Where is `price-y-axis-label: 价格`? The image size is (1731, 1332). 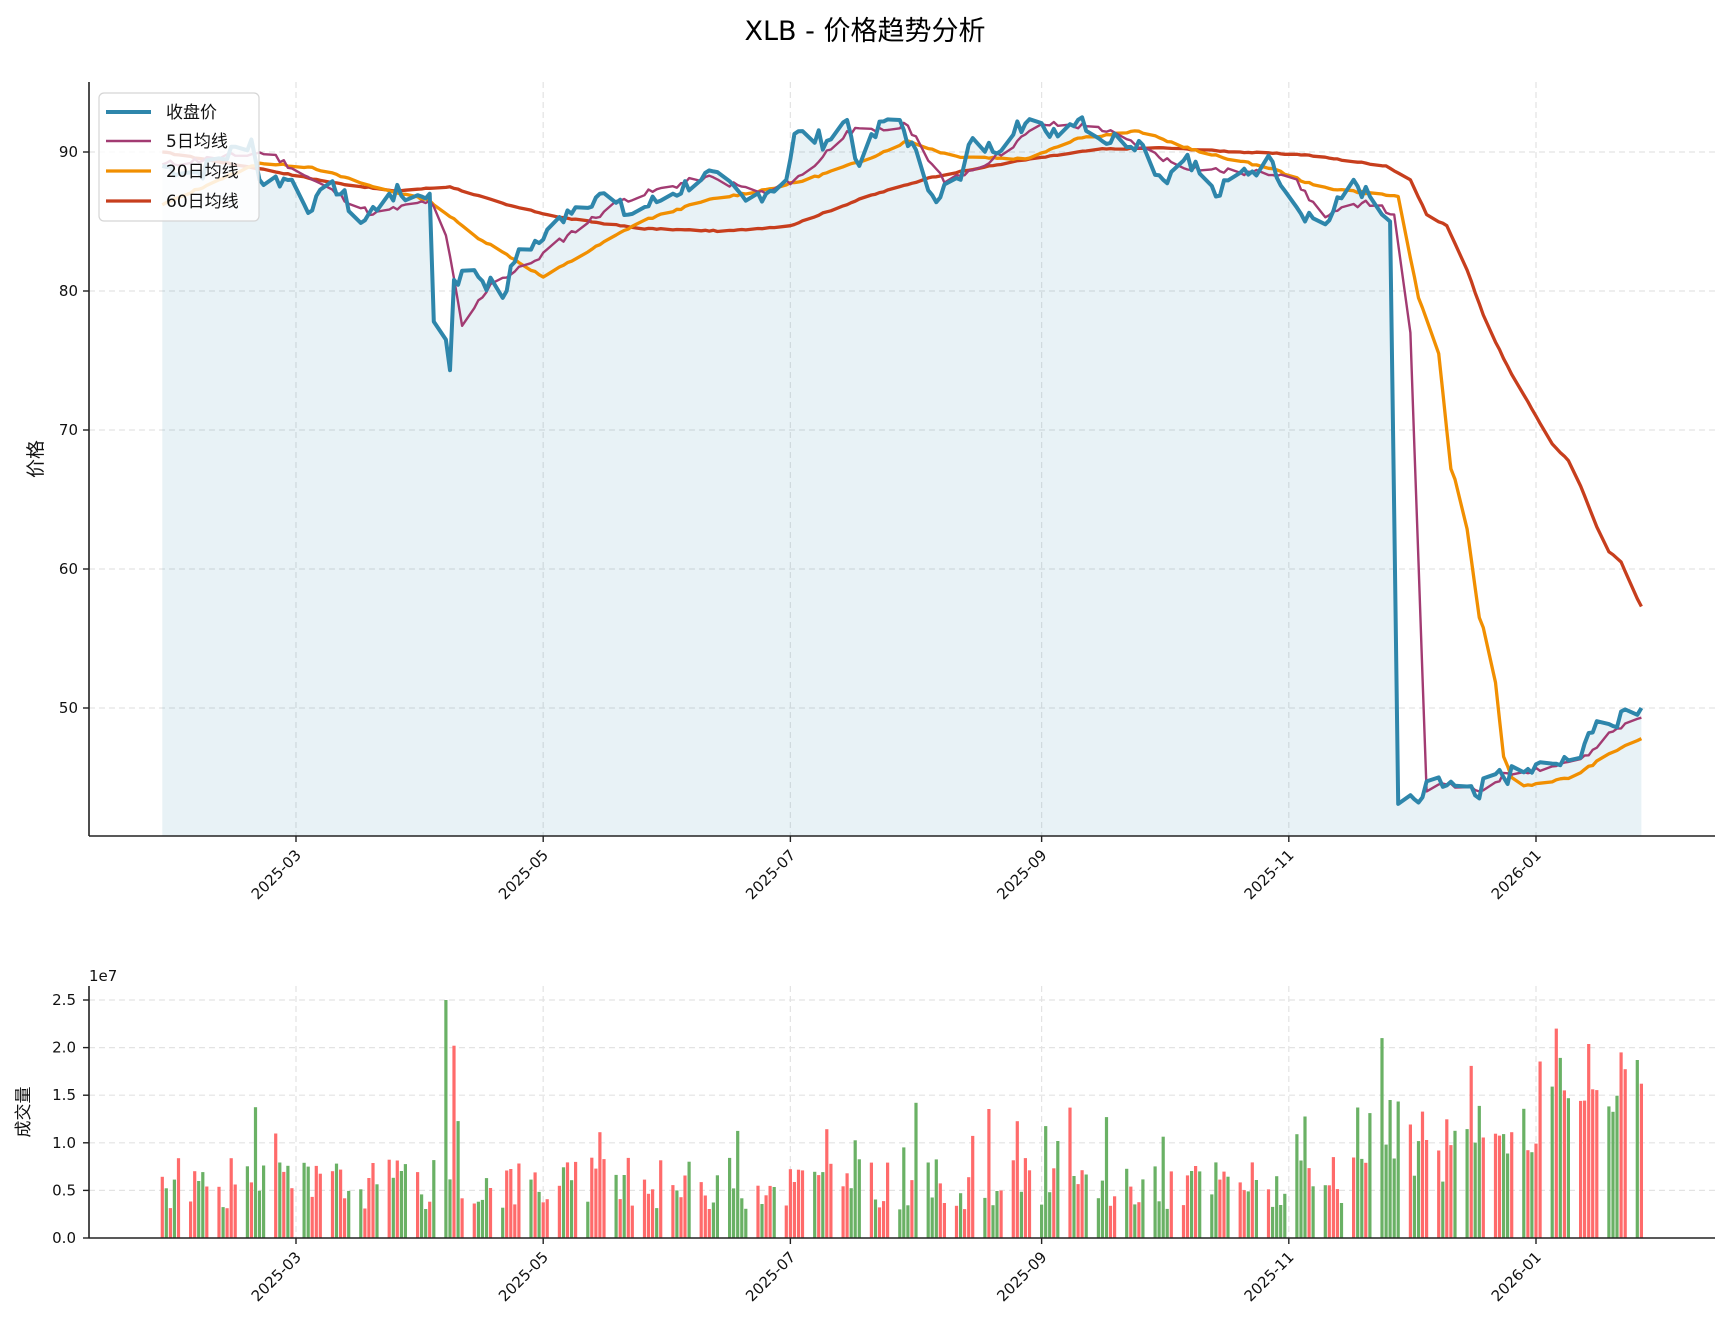
price-y-axis-label: 价格 is located at coordinates (36, 459).